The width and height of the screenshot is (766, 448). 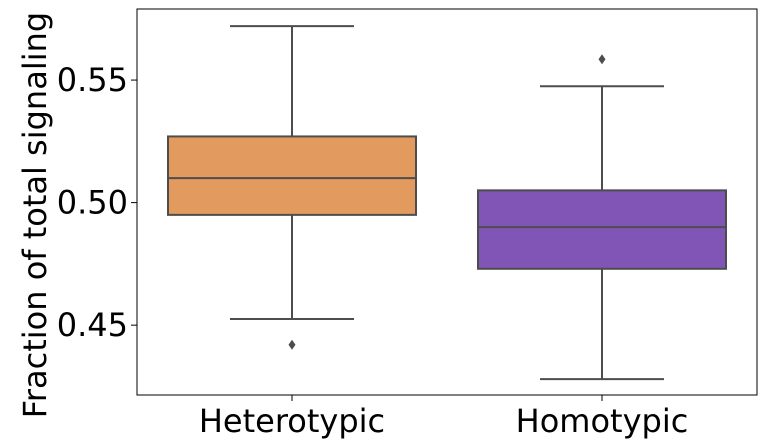 What do you see at coordinates (602, 229) in the screenshot?
I see `homotypic-box` at bounding box center [602, 229].